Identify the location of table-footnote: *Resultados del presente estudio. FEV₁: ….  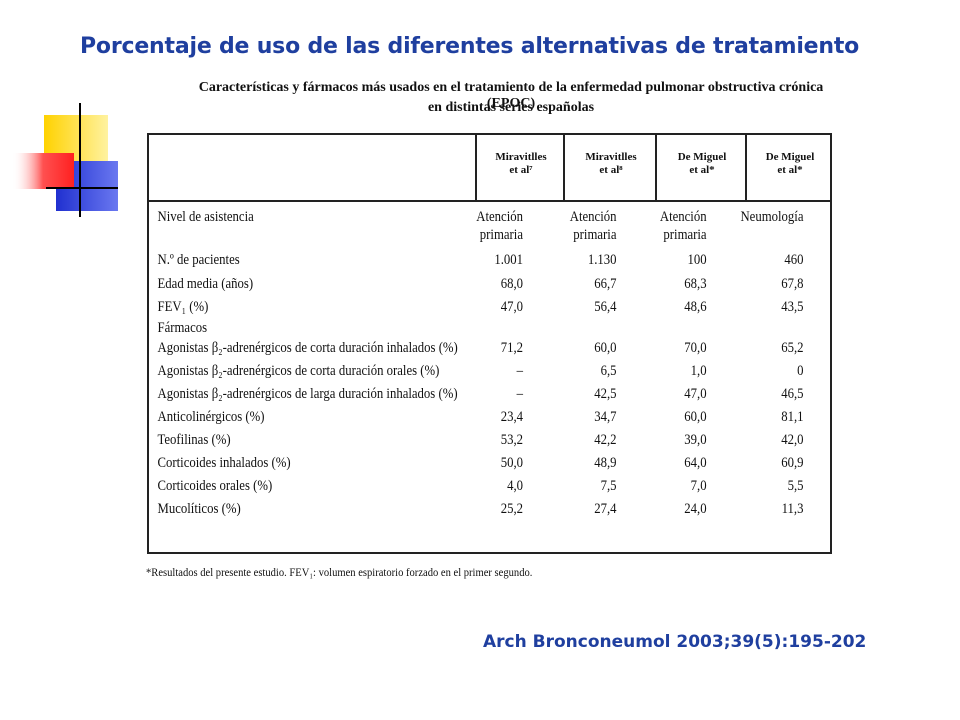
(339, 572).